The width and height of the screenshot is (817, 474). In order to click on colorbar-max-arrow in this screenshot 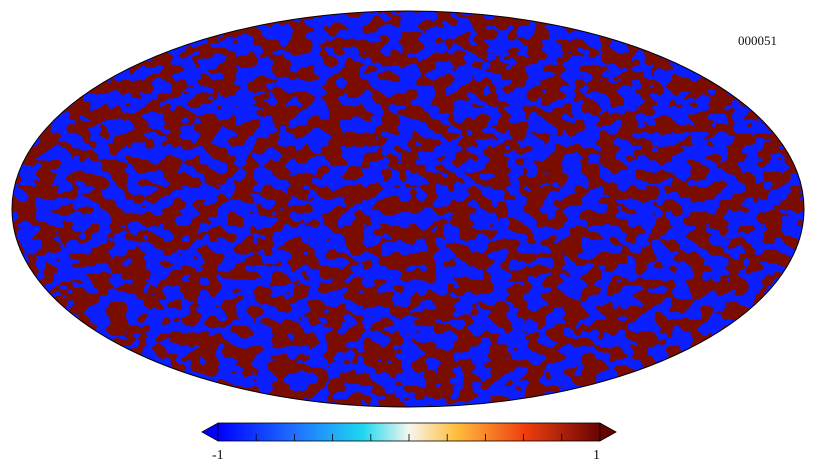, I will do `click(608, 432)`.